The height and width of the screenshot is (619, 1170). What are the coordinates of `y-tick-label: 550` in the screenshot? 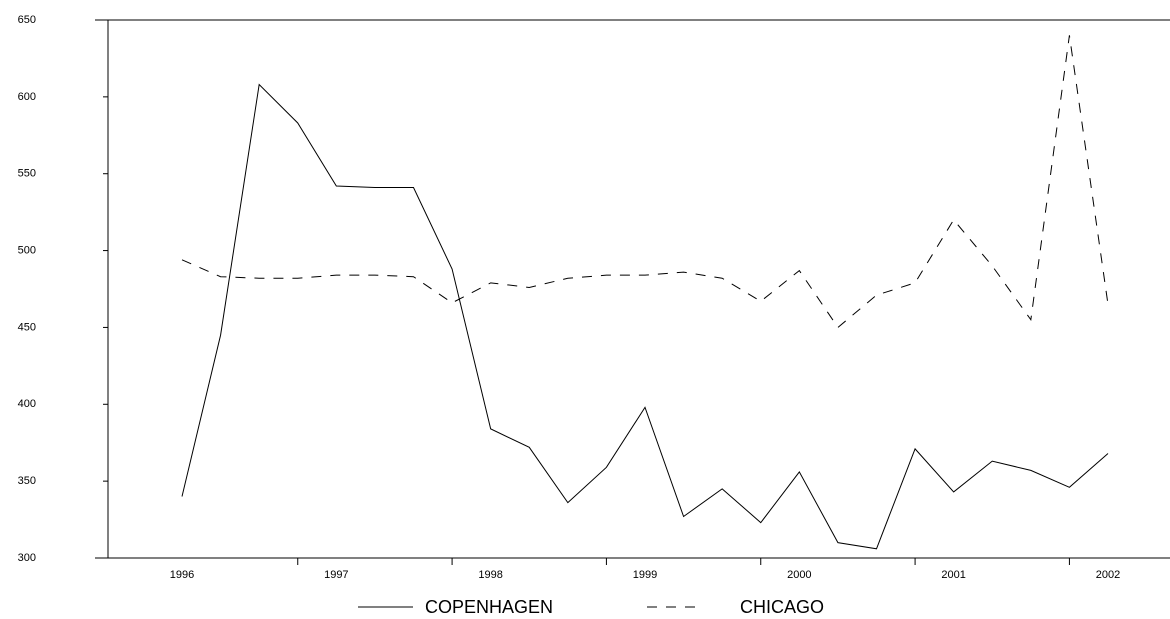 It's located at (27, 174).